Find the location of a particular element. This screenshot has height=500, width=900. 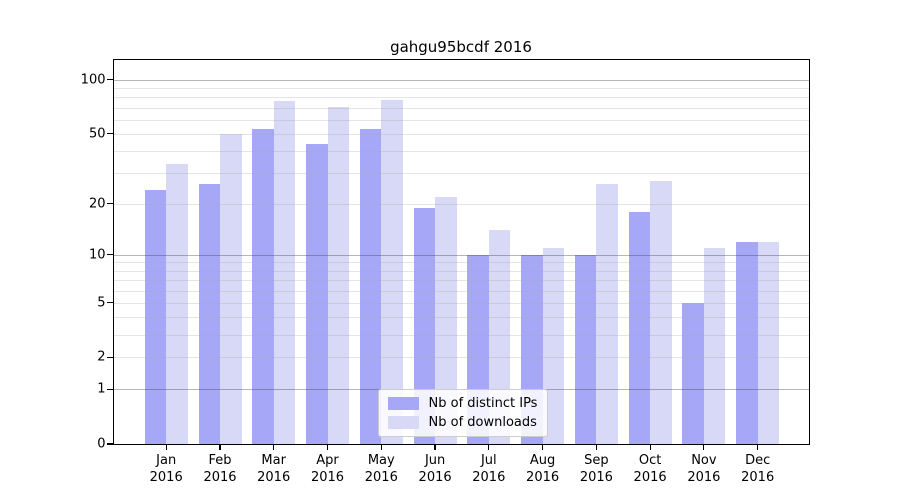

bar-nb-of-distinct-ips-jun-2016 is located at coordinates (424, 325).